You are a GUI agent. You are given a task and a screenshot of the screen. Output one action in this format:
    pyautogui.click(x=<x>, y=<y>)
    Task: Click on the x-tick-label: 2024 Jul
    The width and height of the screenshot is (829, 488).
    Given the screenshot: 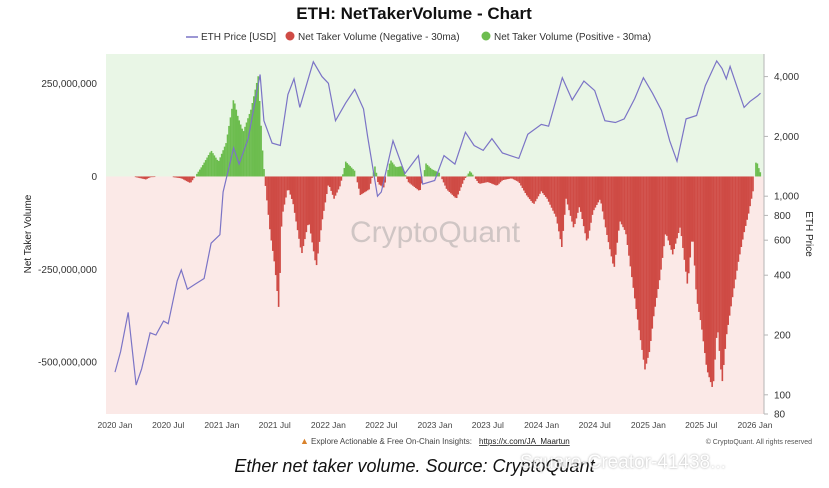 What is the action you would take?
    pyautogui.click(x=595, y=425)
    